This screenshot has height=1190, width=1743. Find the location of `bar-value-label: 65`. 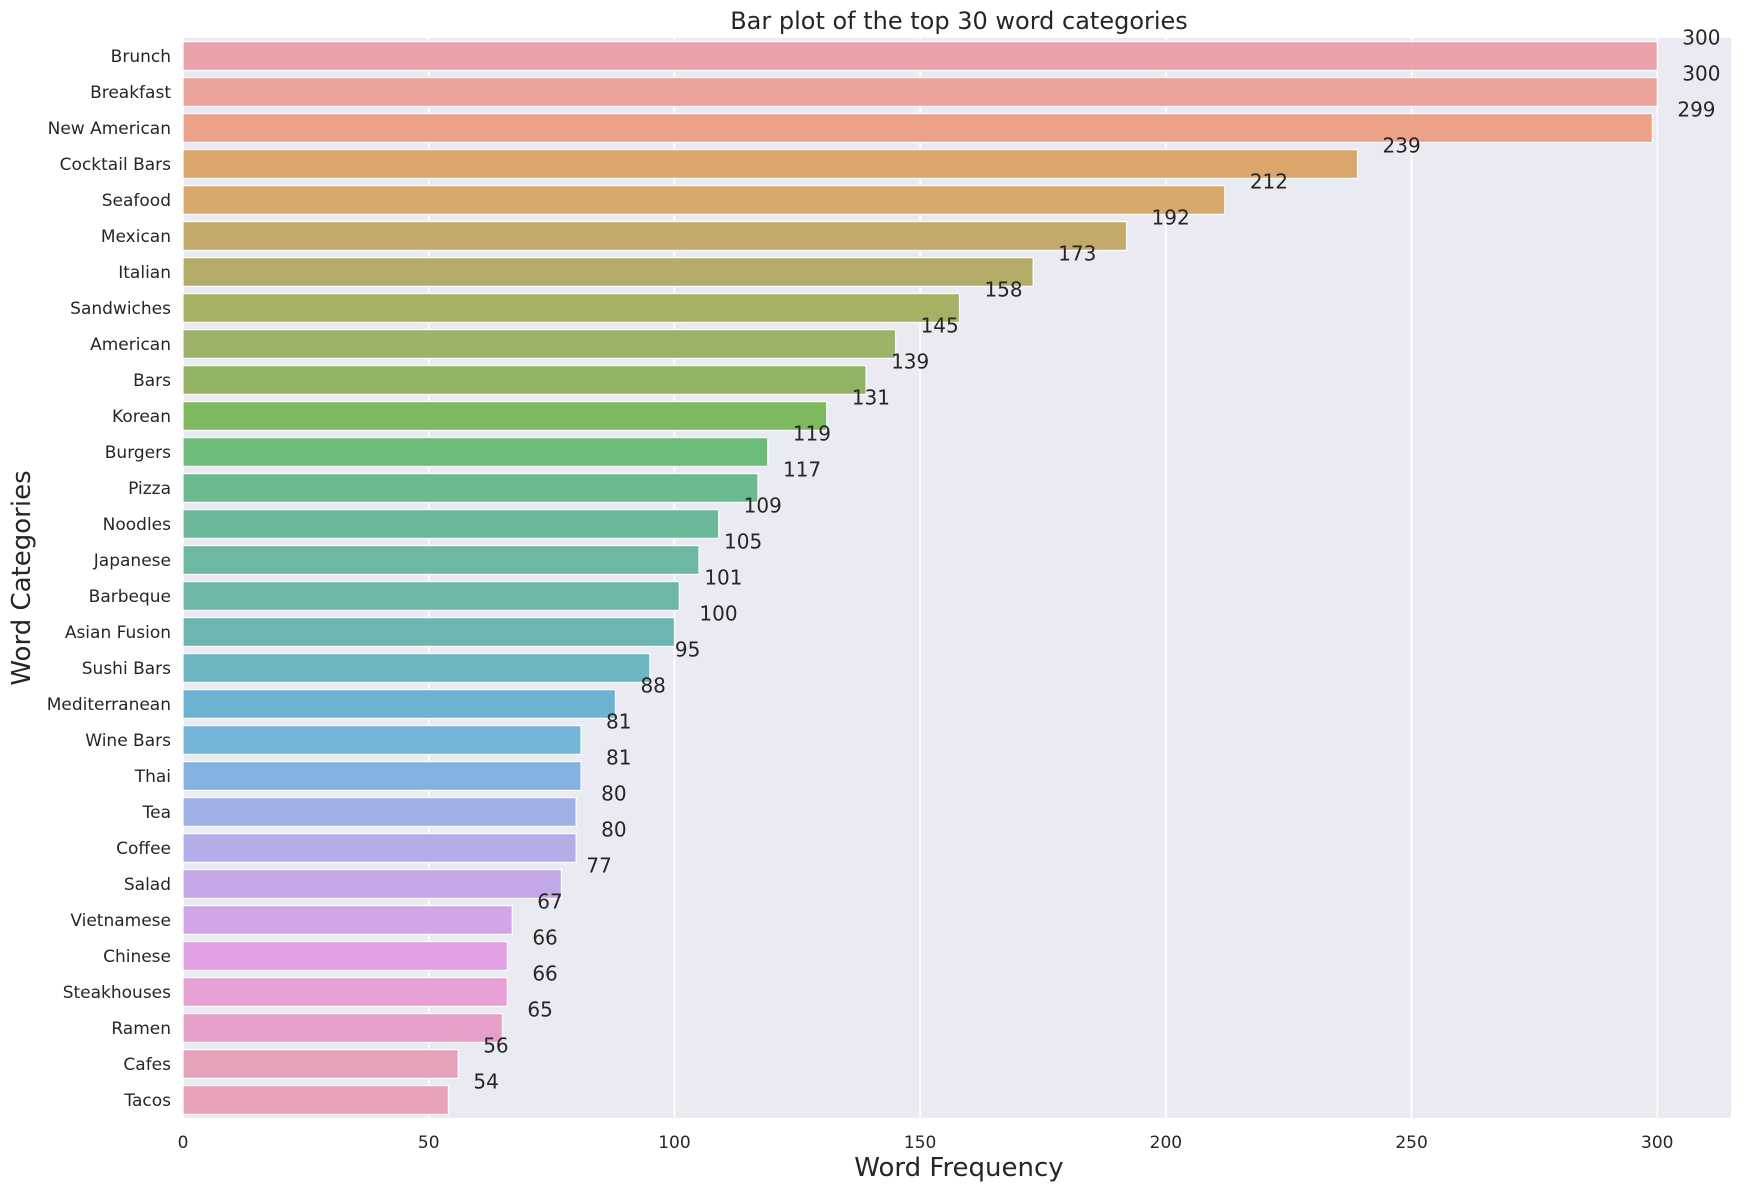

bar-value-label: 65 is located at coordinates (539, 1010).